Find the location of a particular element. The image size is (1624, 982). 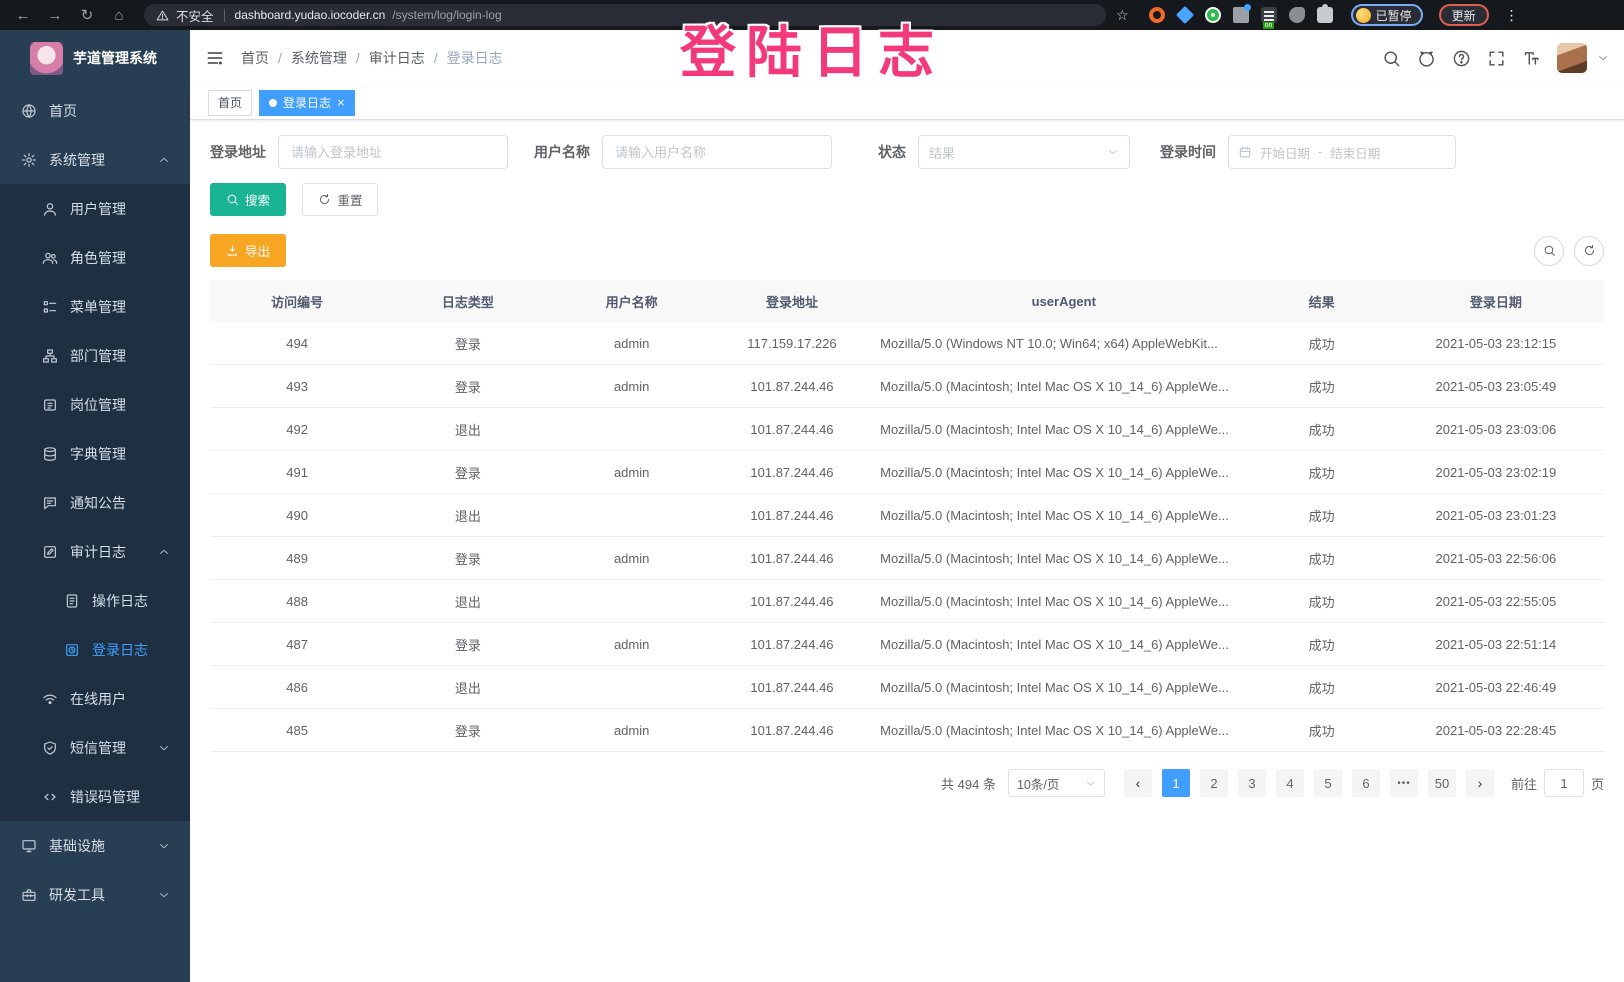

github-icon is located at coordinates (1426, 58).